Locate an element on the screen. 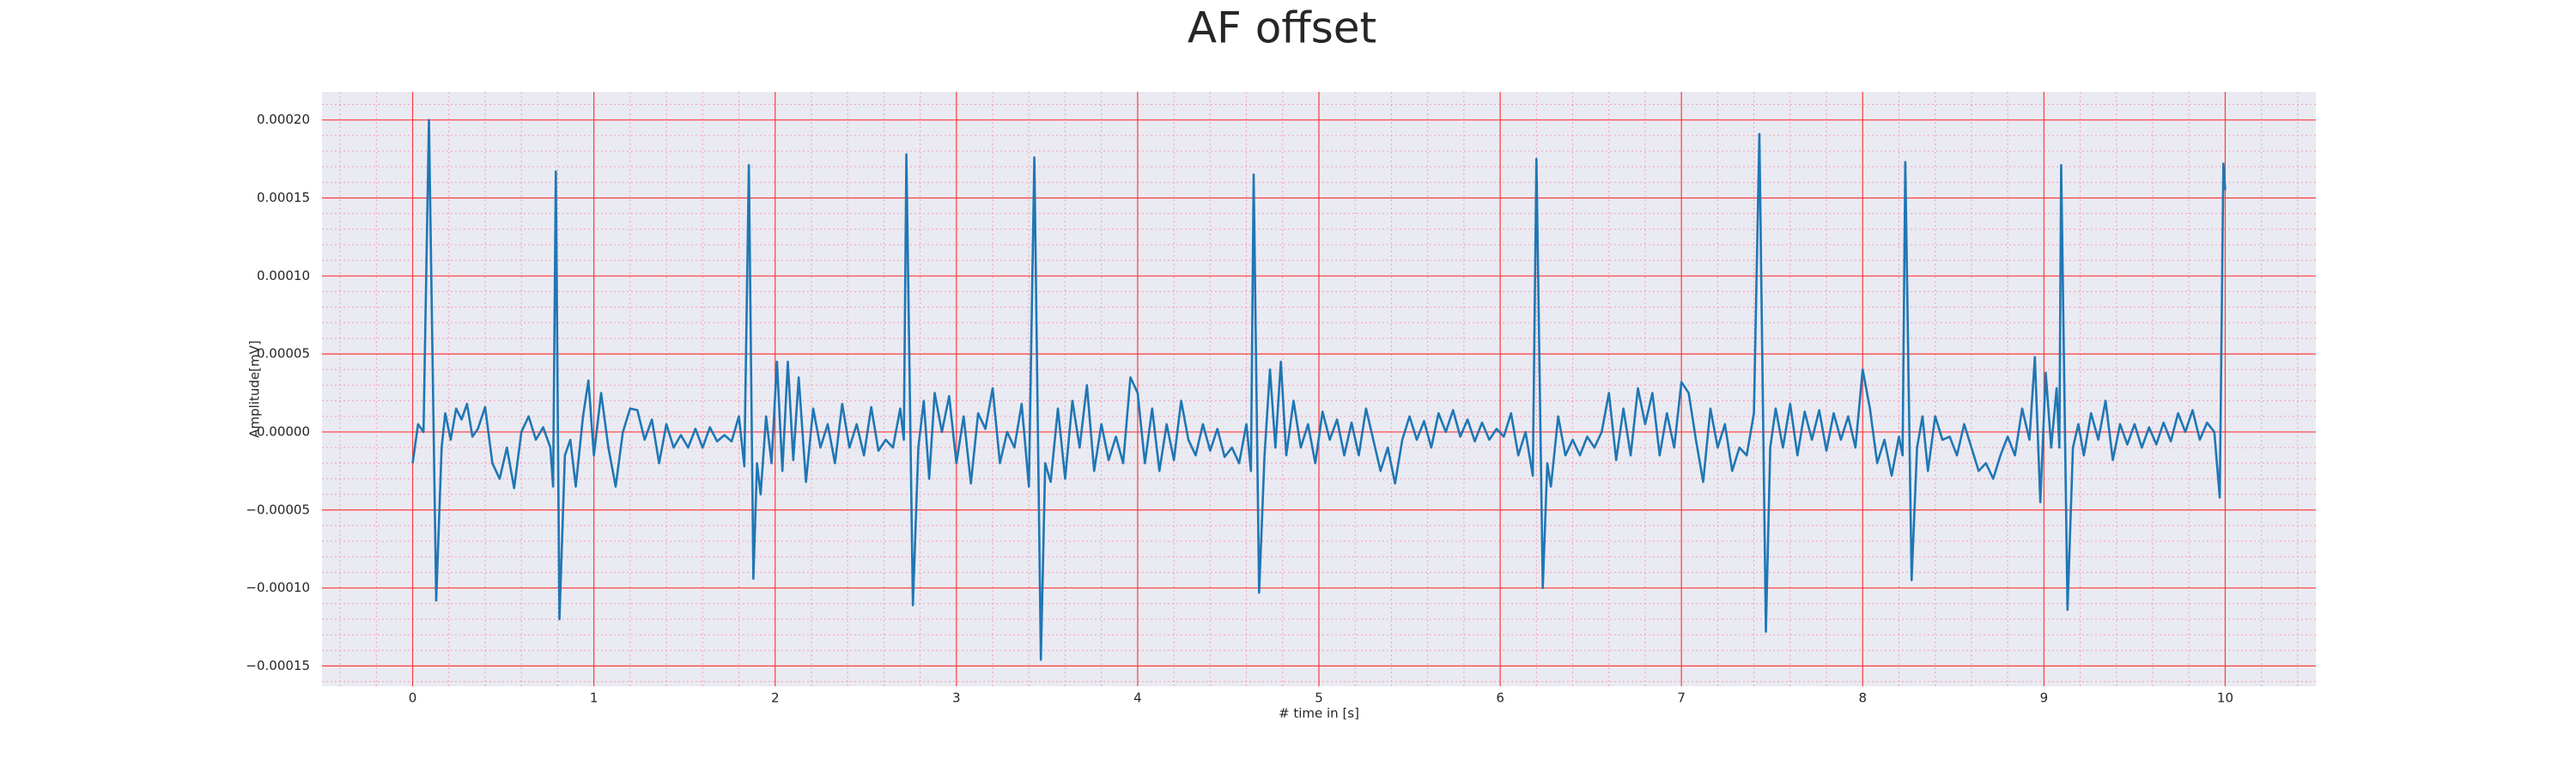 The height and width of the screenshot is (773, 2576). x-tick-label: 10 is located at coordinates (2225, 698).